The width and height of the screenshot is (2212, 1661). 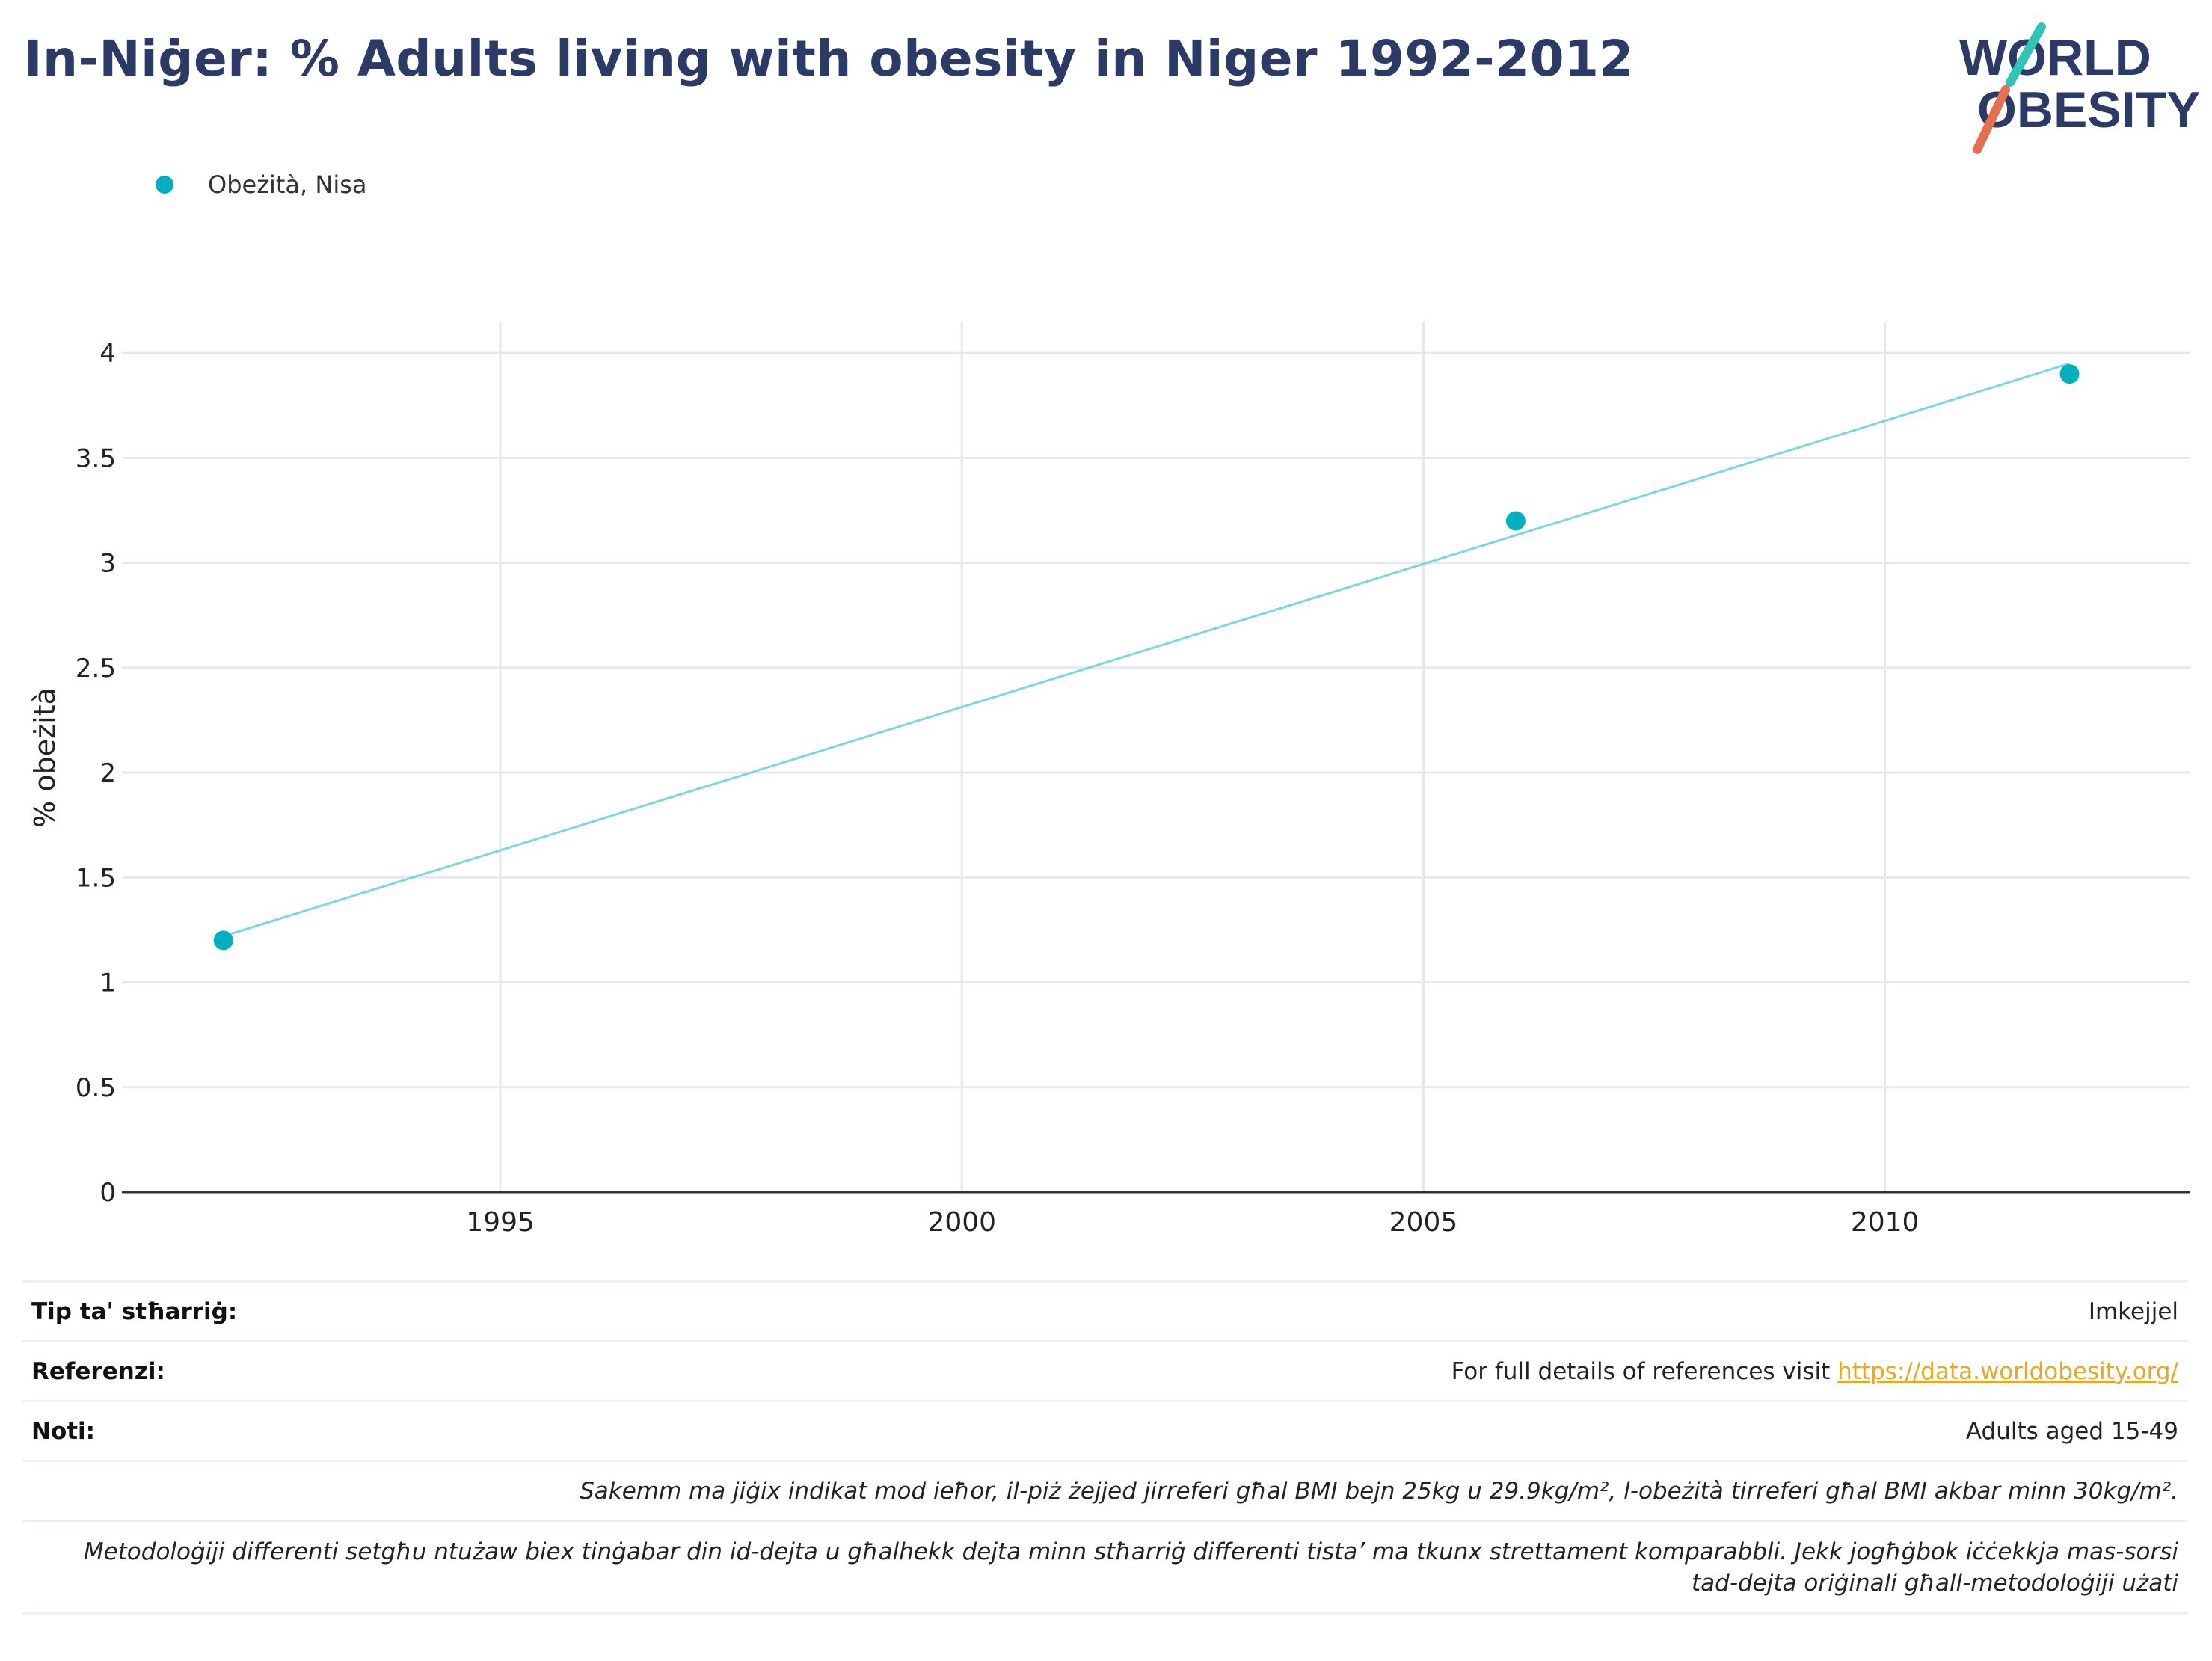 I want to click on y-tick-label: 1, so click(x=107, y=983).